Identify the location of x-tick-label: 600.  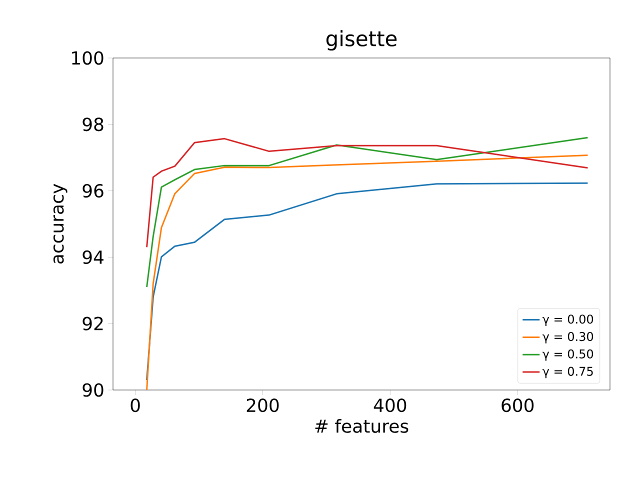
(518, 405).